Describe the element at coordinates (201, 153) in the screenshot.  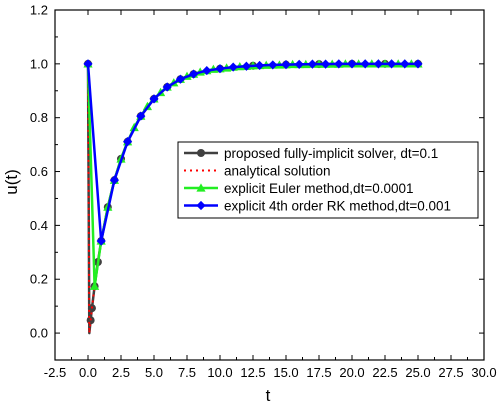
I see `circle-marker` at that location.